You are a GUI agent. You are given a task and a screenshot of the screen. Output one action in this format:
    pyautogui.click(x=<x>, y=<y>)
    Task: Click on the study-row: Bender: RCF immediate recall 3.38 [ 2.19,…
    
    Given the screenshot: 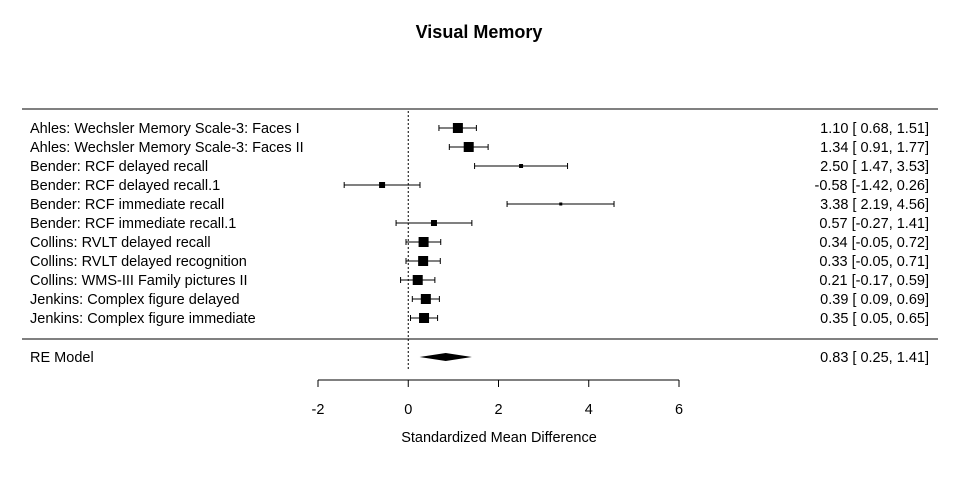 What is the action you would take?
    pyautogui.click(x=479, y=205)
    